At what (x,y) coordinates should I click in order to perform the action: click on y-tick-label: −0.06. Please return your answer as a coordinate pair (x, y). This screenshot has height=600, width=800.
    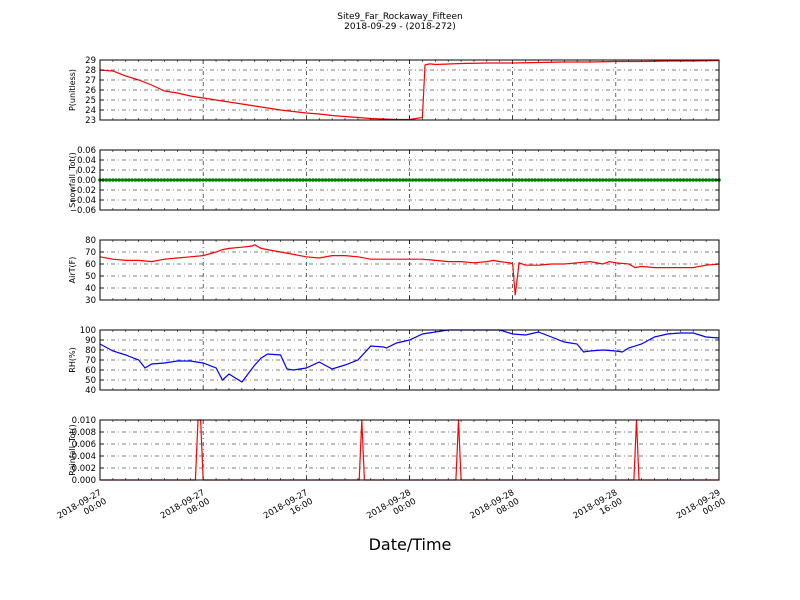
    Looking at the image, I should click on (83, 211).